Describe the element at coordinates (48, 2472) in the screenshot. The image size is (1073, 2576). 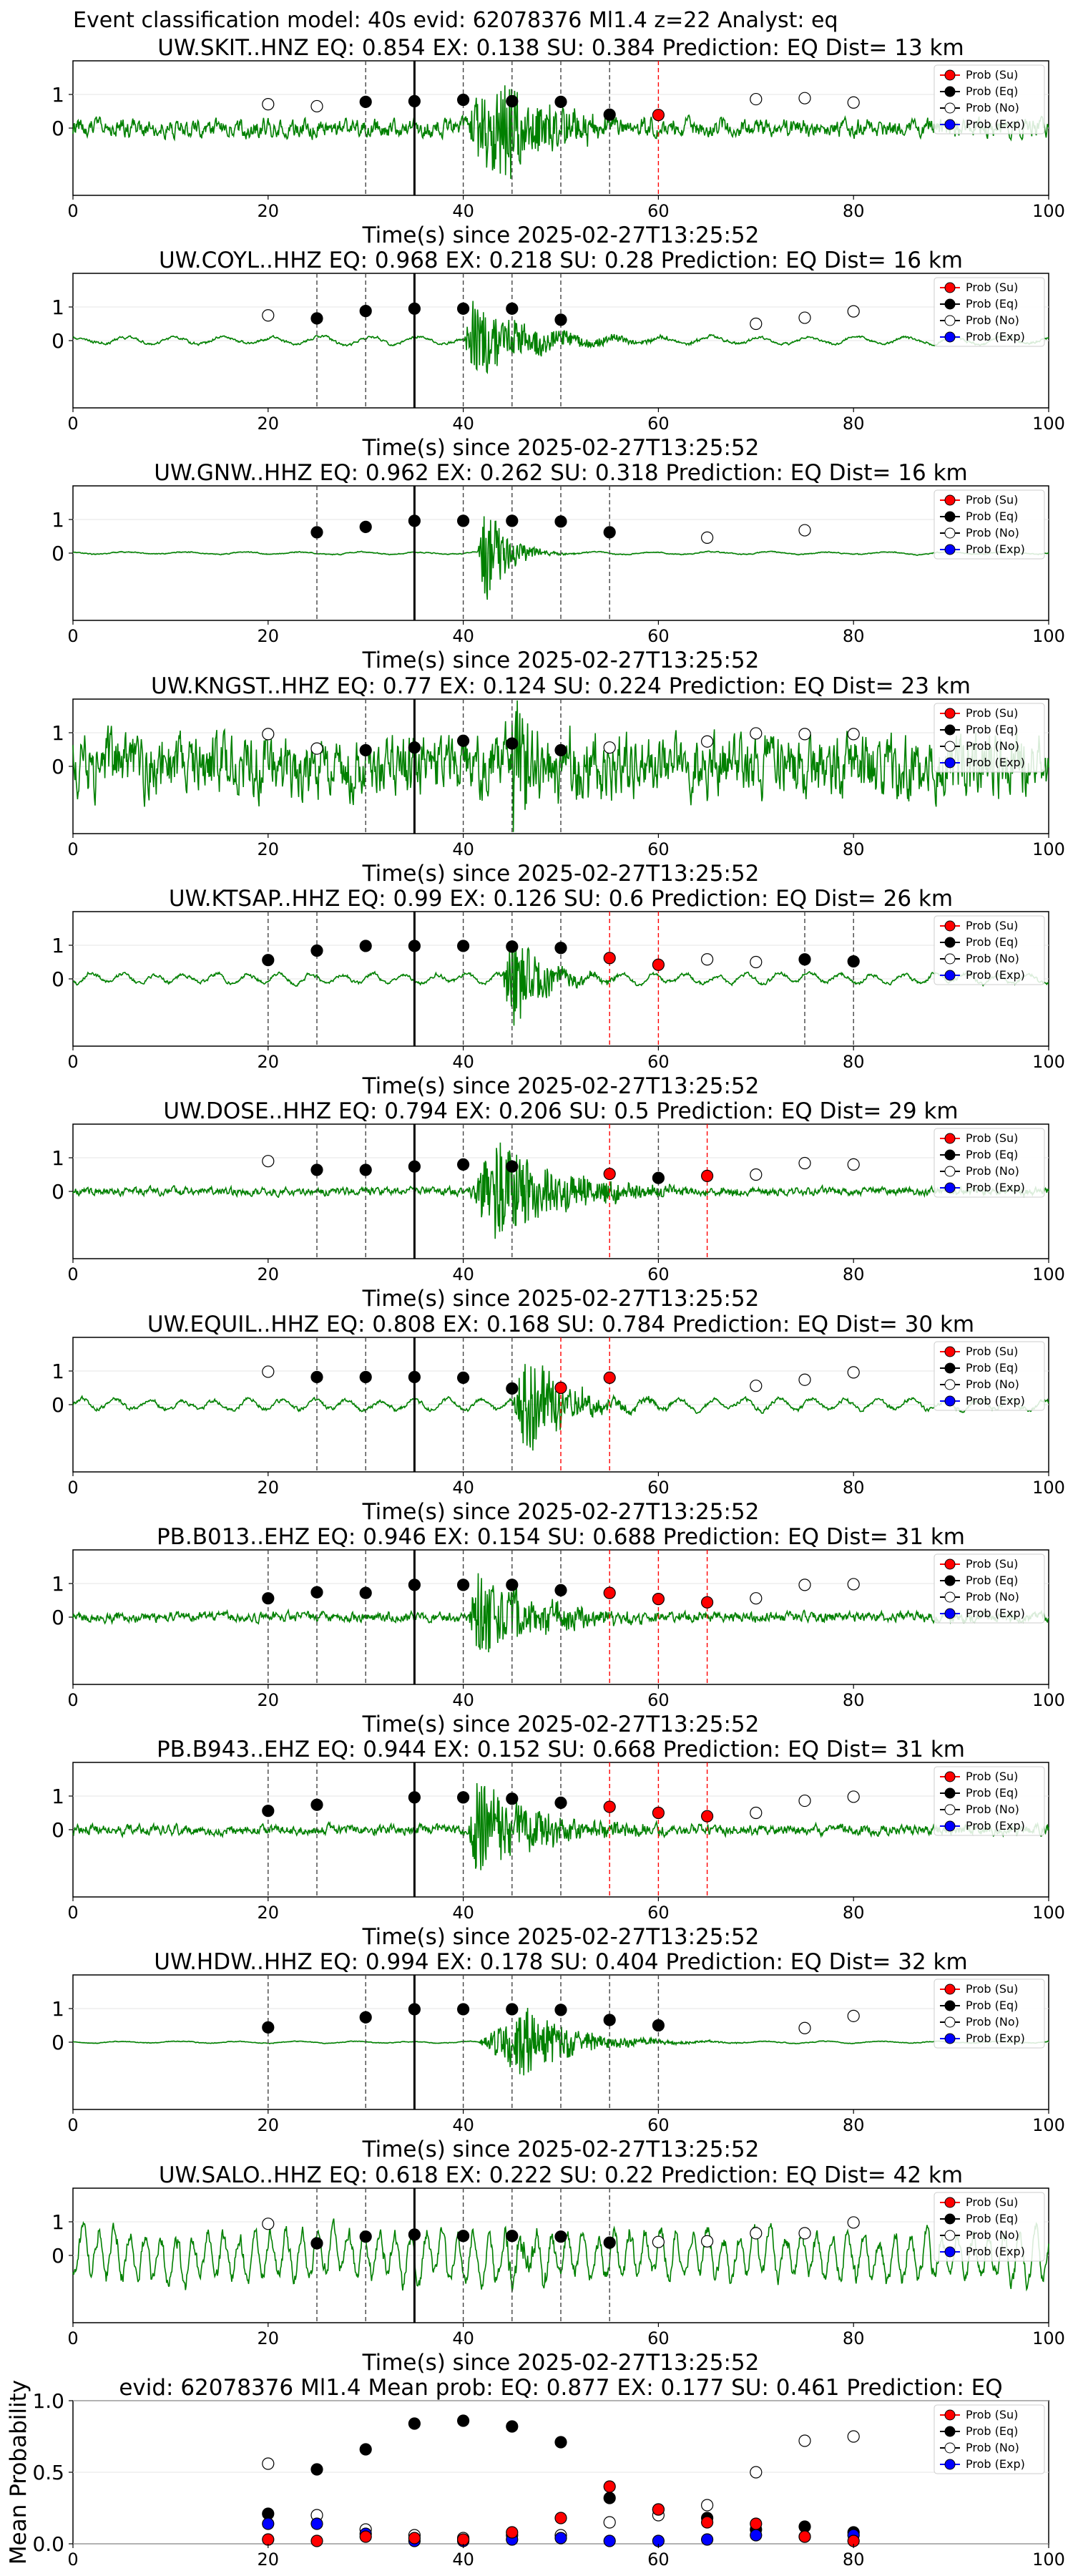
I see `y-tick-label-1: 0.5` at that location.